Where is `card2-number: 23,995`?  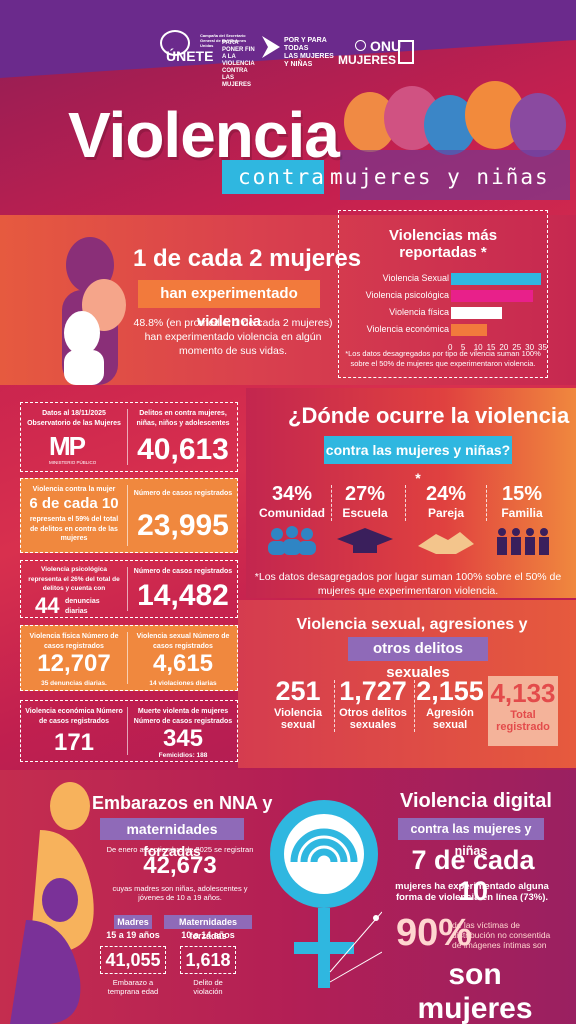 card2-number: 23,995 is located at coordinates (183, 525).